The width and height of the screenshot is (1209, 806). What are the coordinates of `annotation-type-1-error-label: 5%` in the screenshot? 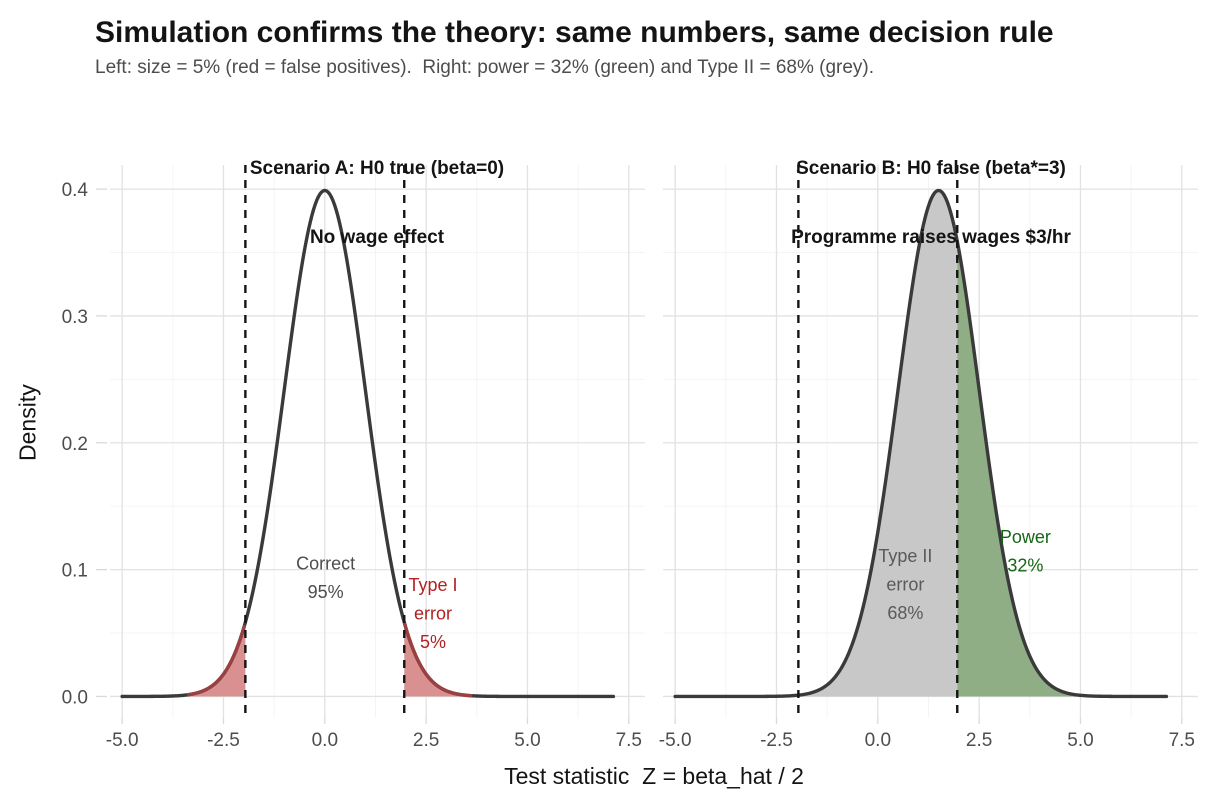 It's located at (433, 642).